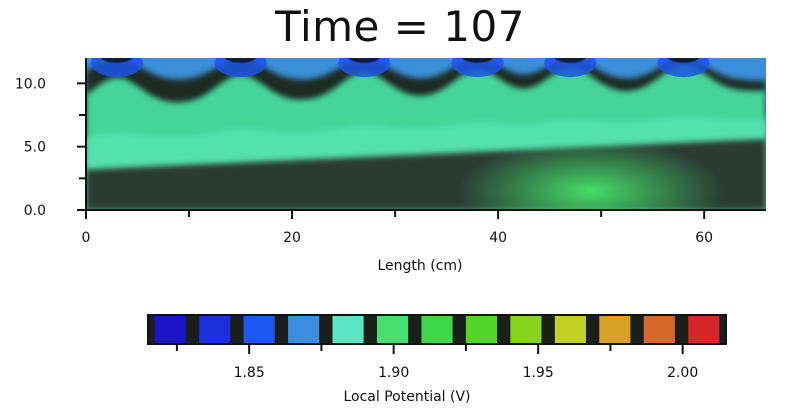  I want to click on wave-crest-marks, so click(400, 68).